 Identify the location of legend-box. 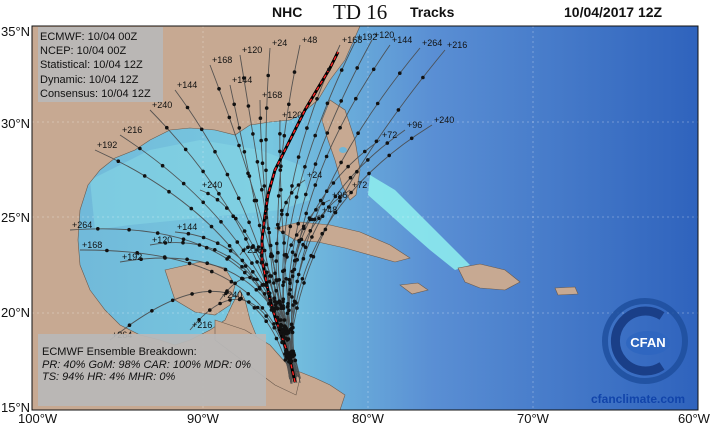
(100, 64).